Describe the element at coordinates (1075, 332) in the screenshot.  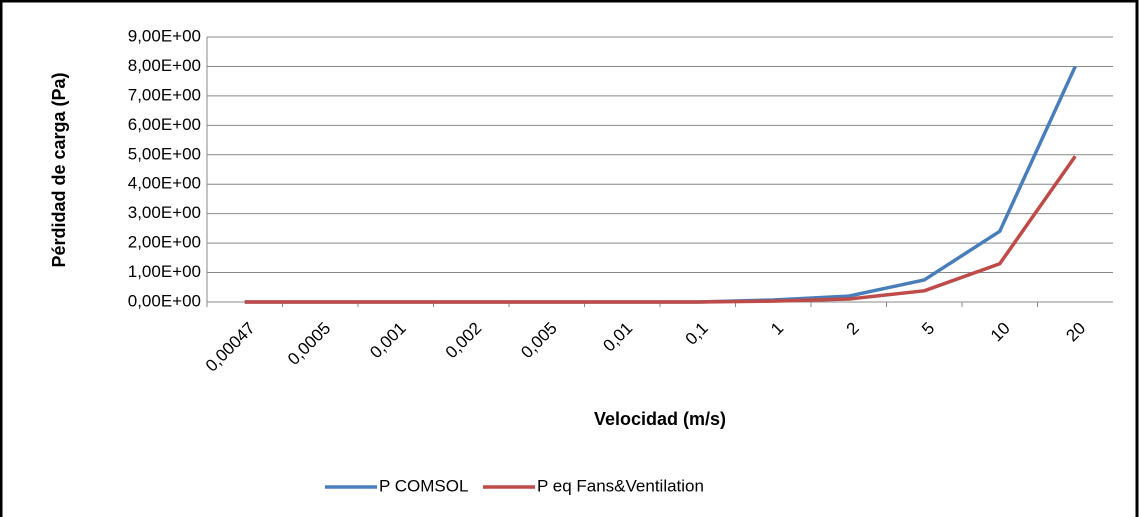
I see `x-tick-label: 20` at that location.